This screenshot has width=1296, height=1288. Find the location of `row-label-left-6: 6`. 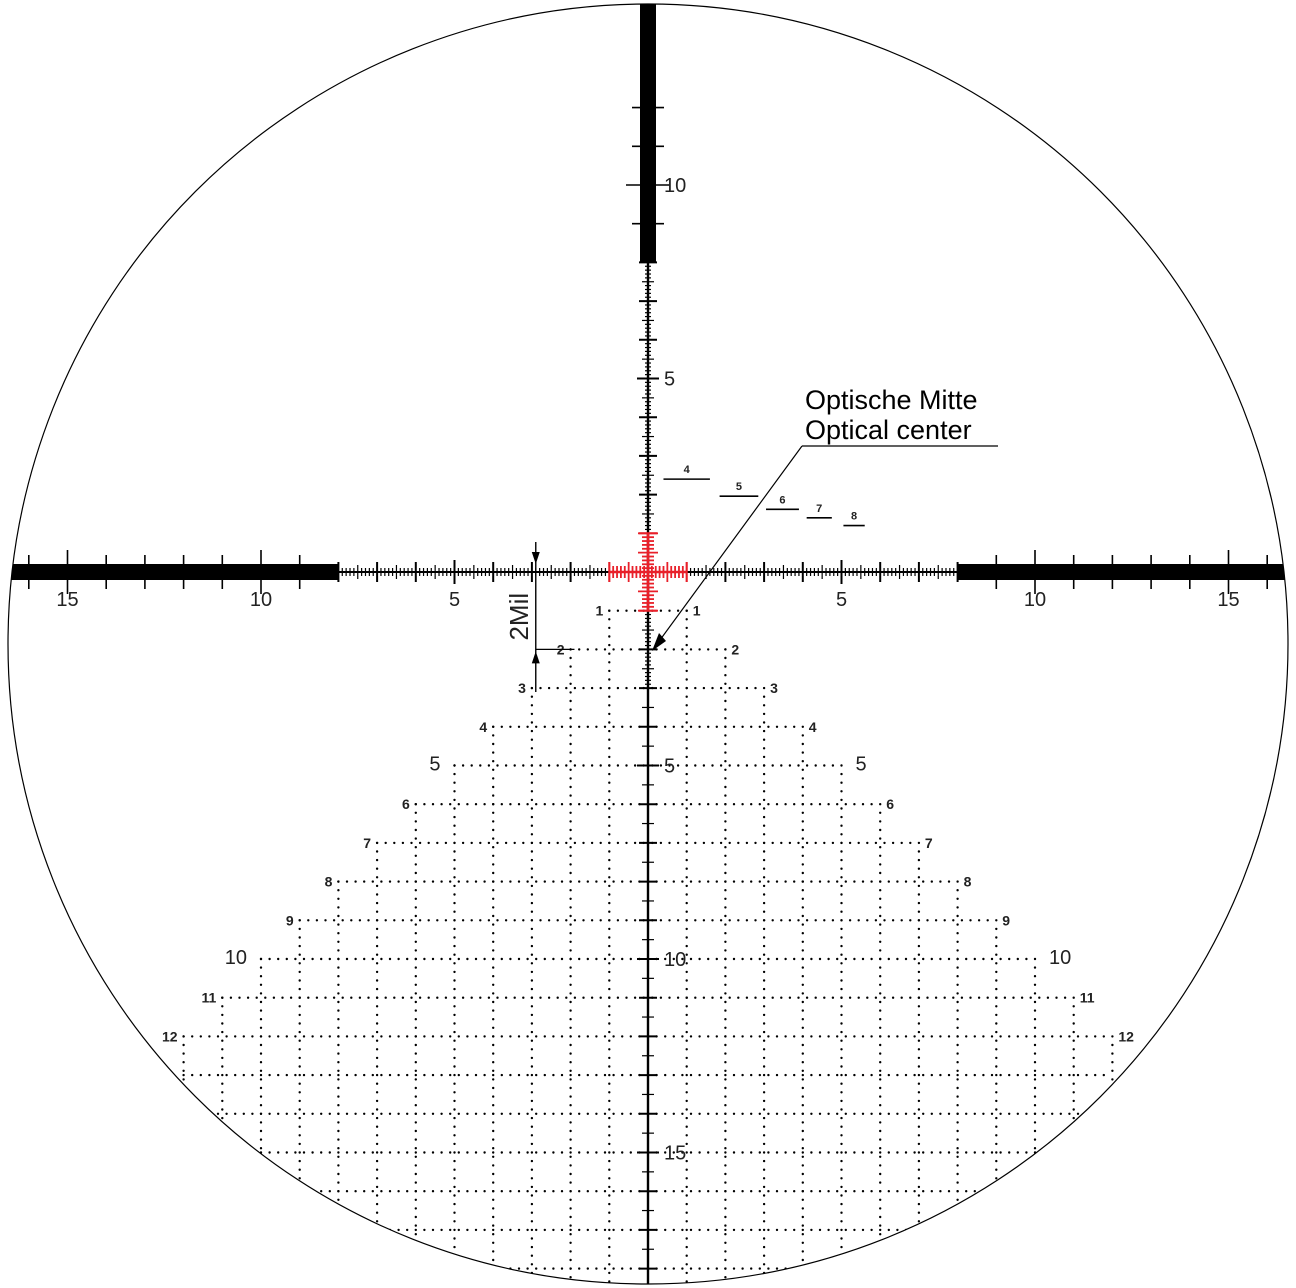

row-label-left-6: 6 is located at coordinates (406, 804).